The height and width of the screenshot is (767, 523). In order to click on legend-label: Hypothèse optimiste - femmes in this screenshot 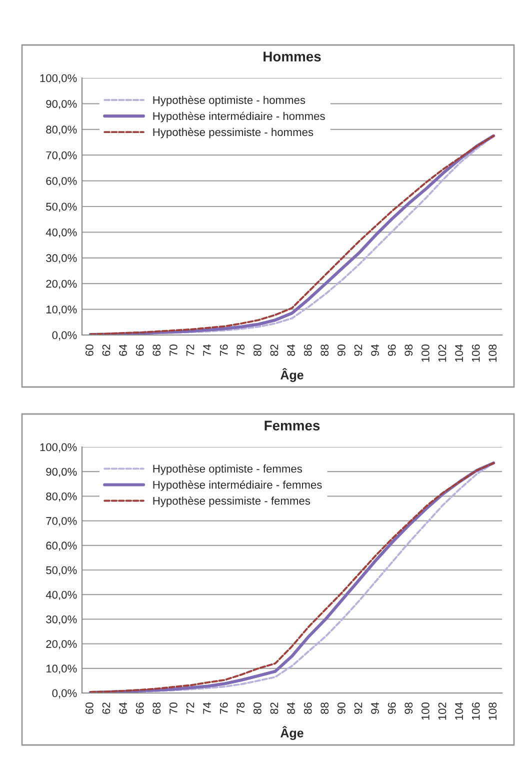, I will do `click(227, 469)`.